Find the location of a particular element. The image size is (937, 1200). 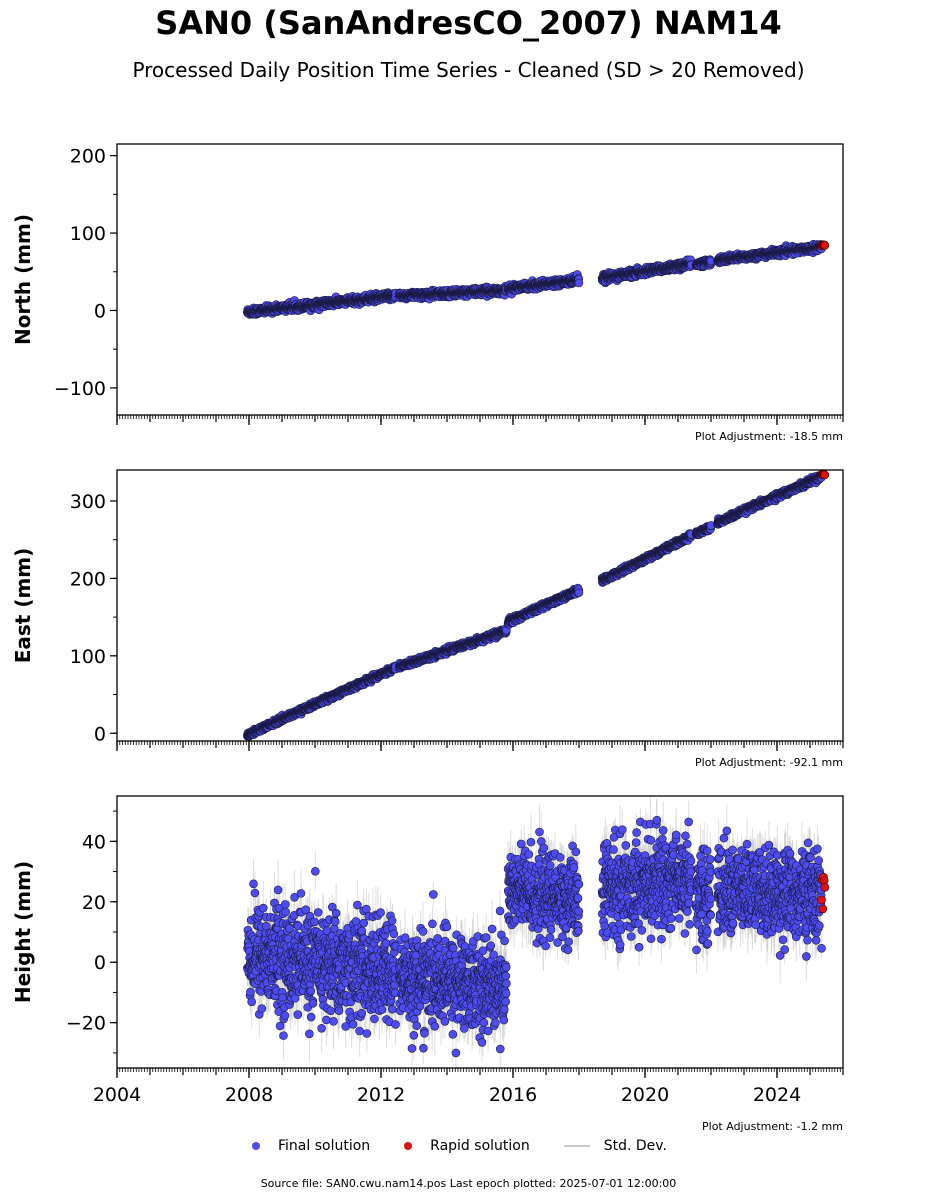

final-points-north is located at coordinates (536, 279).